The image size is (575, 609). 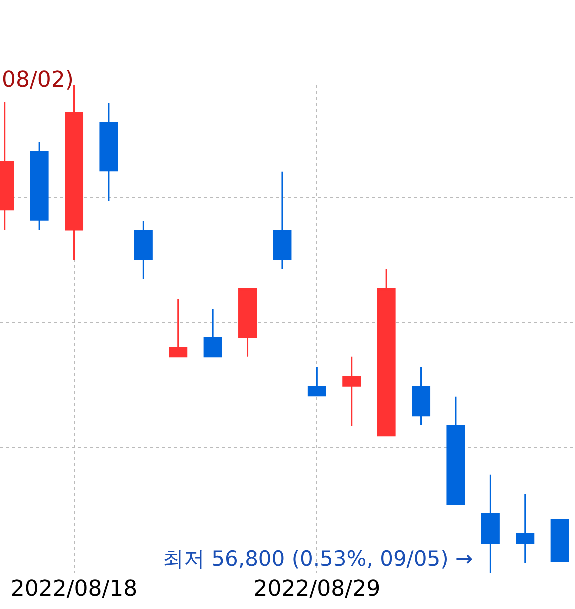 What do you see at coordinates (38, 80) in the screenshot?
I see `annotation: 08/02)` at bounding box center [38, 80].